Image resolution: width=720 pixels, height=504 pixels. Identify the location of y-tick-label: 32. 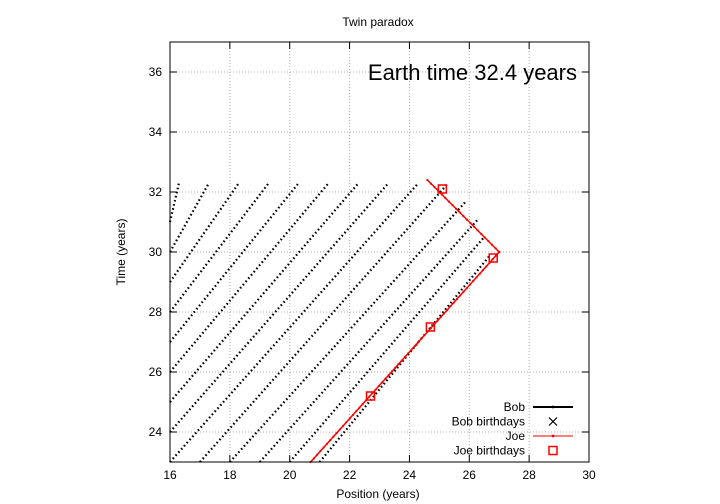
(156, 192).